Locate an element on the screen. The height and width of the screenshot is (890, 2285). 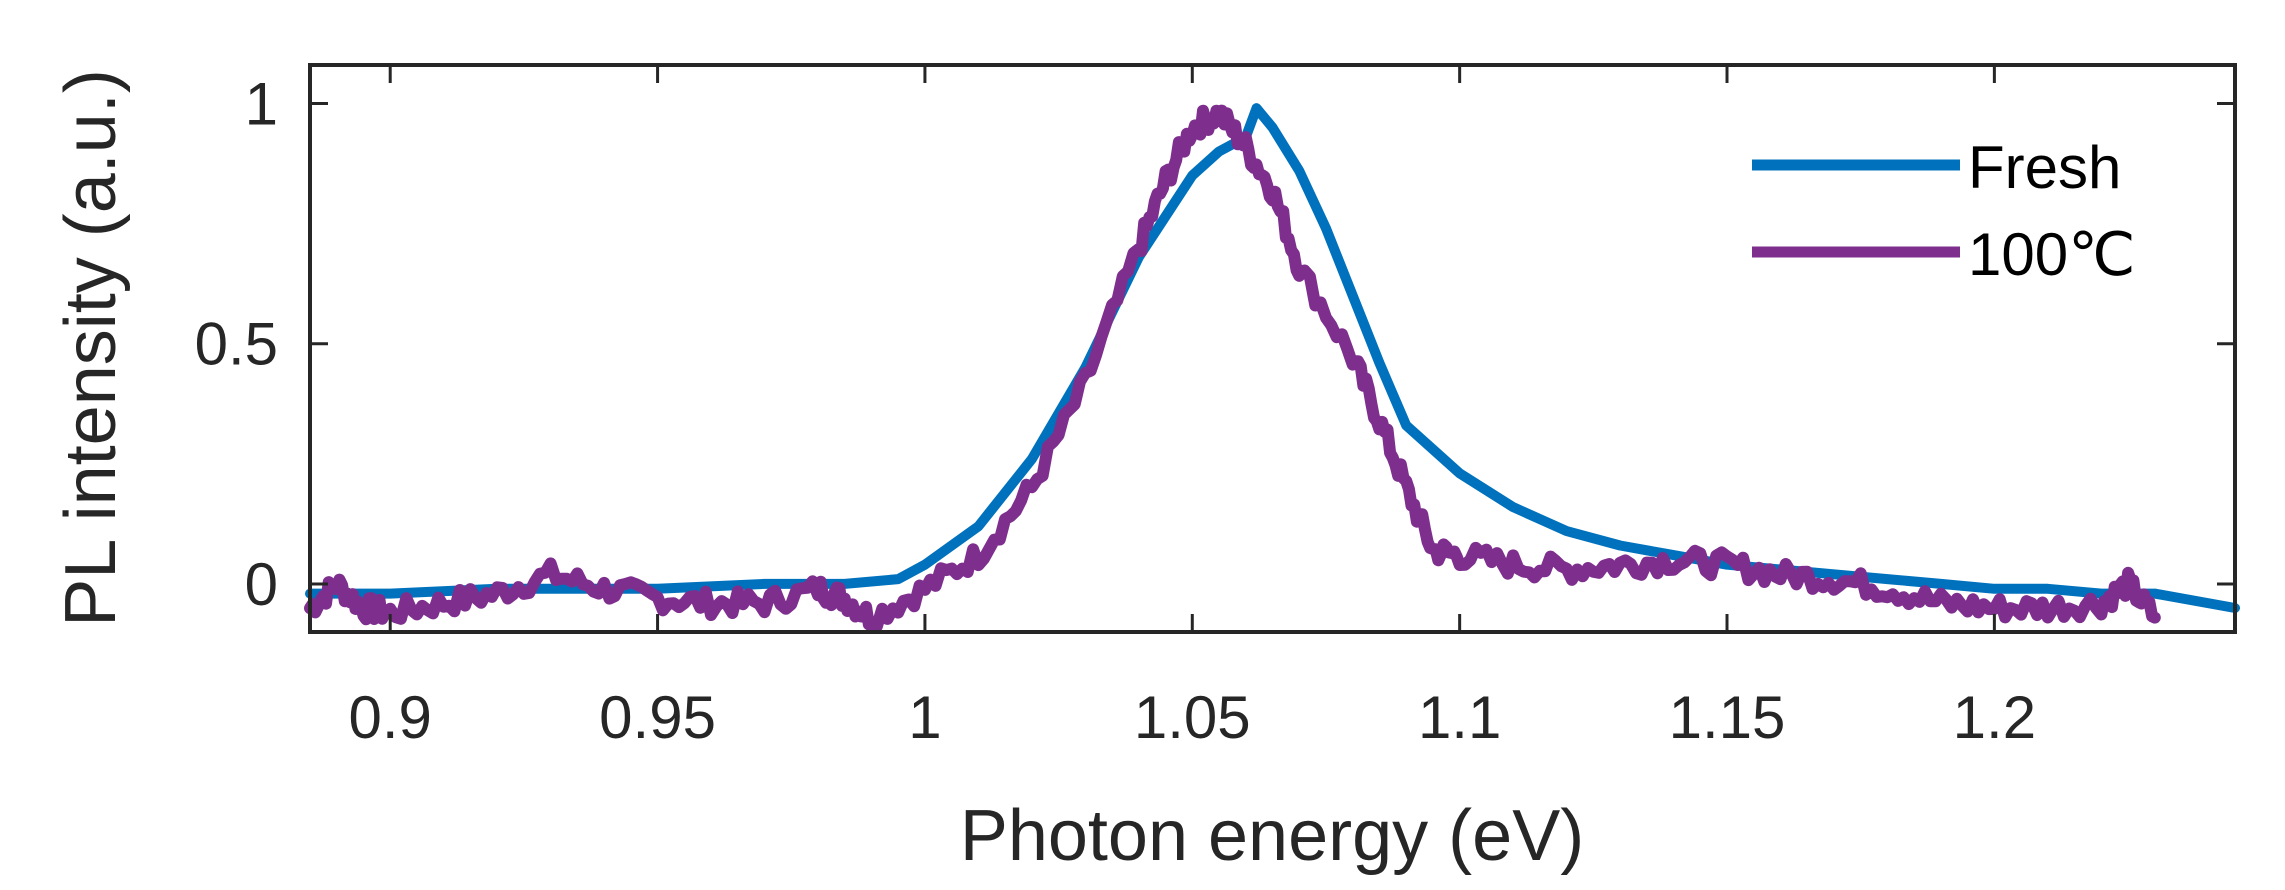
x-tick-label: 1.15 is located at coordinates (1727, 717).